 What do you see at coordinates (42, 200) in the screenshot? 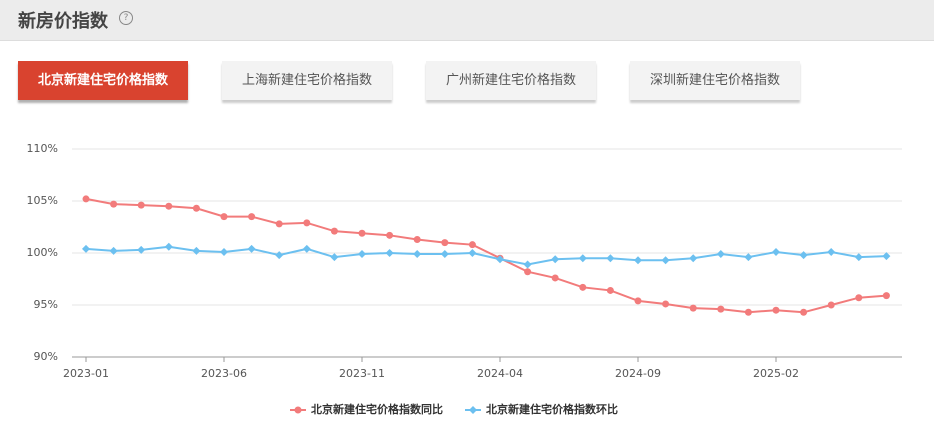
I see `y-tick-label: 105%` at bounding box center [42, 200].